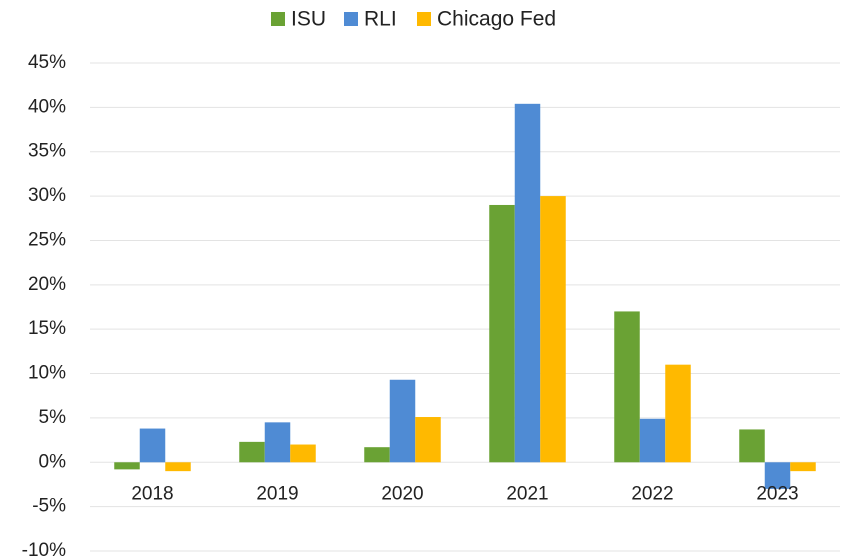 The height and width of the screenshot is (560, 849). What do you see at coordinates (49, 506) in the screenshot?
I see `y-tick-label: -5%` at bounding box center [49, 506].